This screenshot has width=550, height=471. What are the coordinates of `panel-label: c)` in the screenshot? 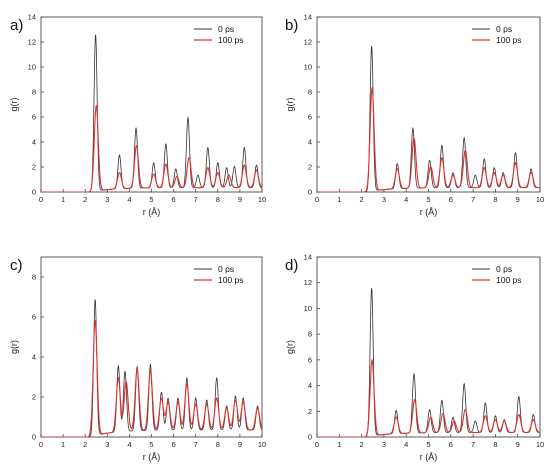 It's located at (16, 265).